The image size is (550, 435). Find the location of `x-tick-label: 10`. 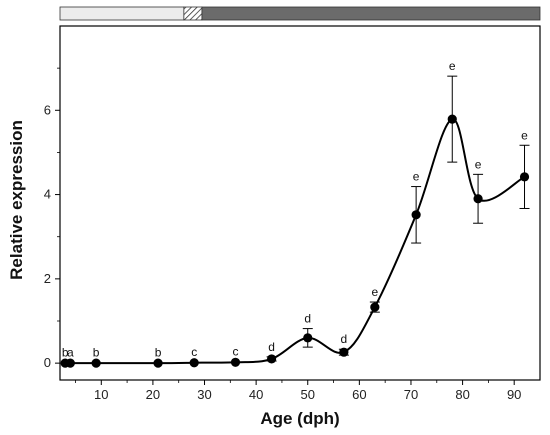

x-tick-label: 10 is located at coordinates (101, 394).